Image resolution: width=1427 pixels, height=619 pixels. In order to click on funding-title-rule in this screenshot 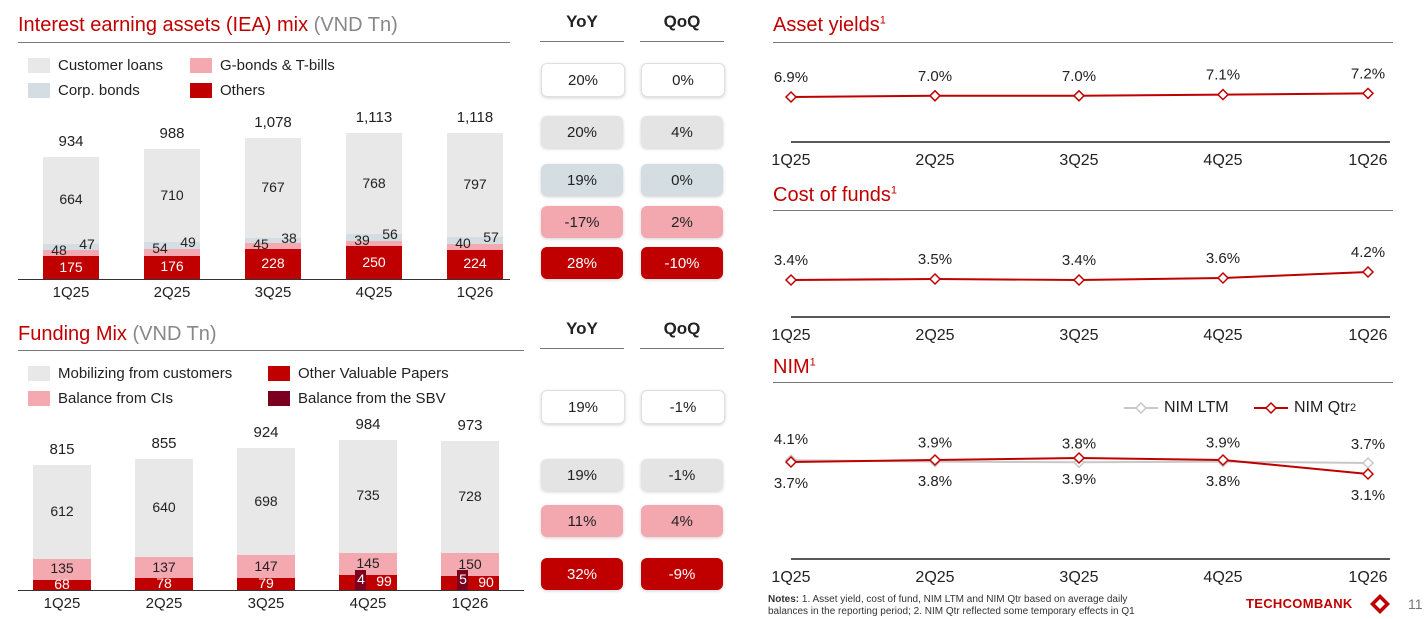, I will do `click(271, 350)`.